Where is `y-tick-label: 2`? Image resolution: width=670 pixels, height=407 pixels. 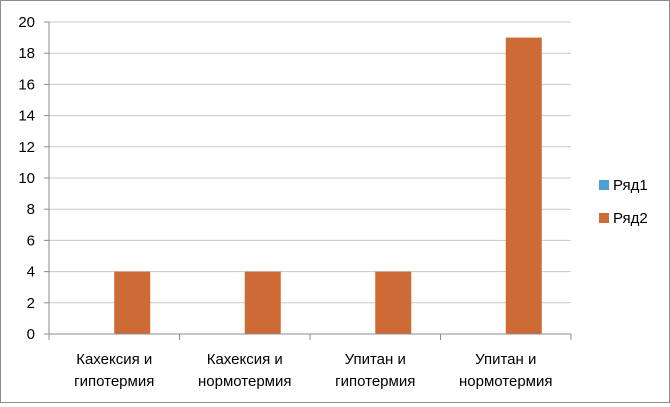
y-tick-label: 2 is located at coordinates (31, 303).